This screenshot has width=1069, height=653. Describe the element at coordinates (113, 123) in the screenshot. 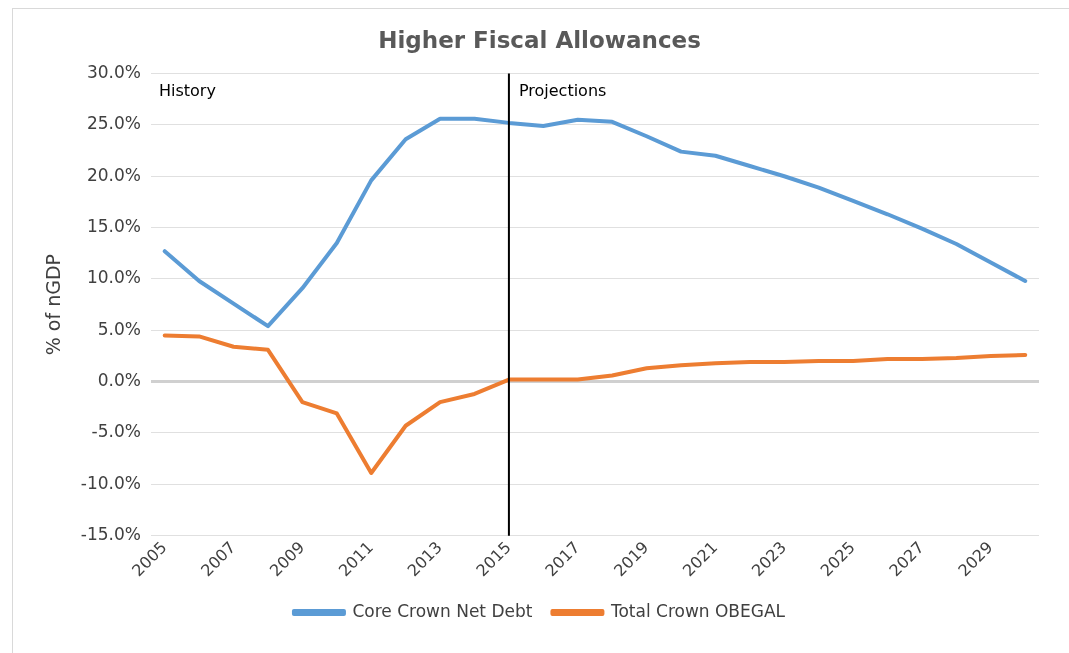

I see `y-tick-label: 25.0%` at that location.